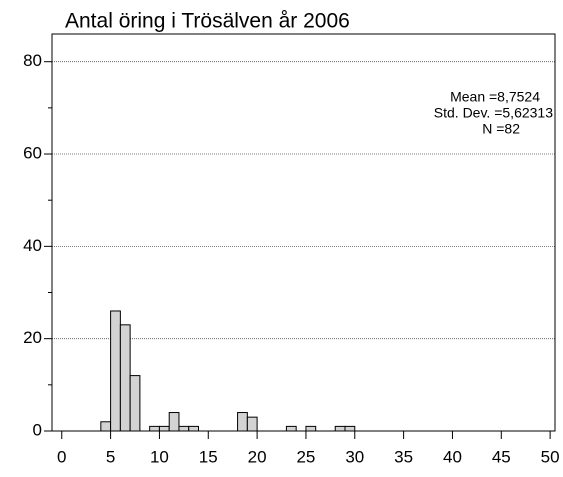 Image resolution: width=563 pixels, height=477 pixels. Describe the element at coordinates (550, 456) in the screenshot. I see `x-tick-label: 50` at that location.